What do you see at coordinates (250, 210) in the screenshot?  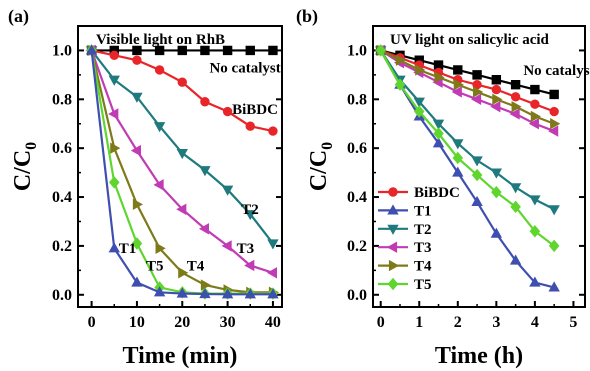 I see `annotation-t2: T2` at bounding box center [250, 210].